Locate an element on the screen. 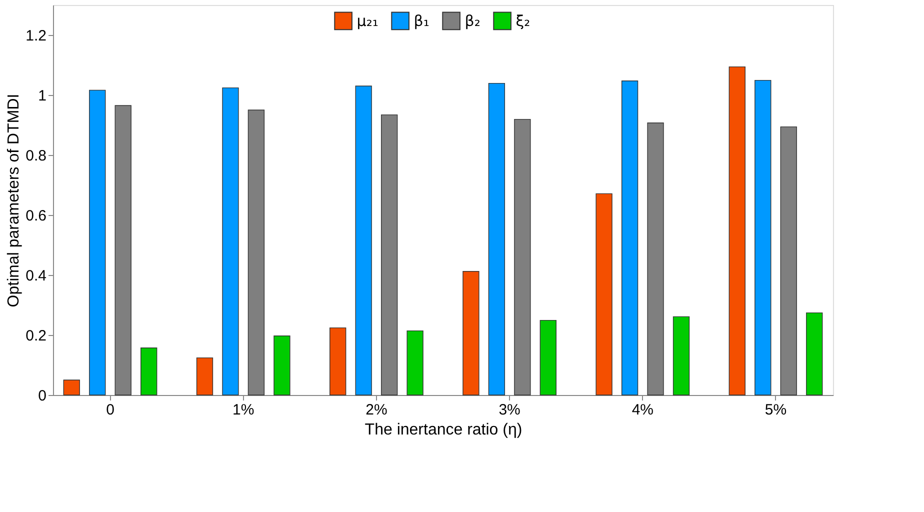  x-tick-label: 0 is located at coordinates (110, 410).